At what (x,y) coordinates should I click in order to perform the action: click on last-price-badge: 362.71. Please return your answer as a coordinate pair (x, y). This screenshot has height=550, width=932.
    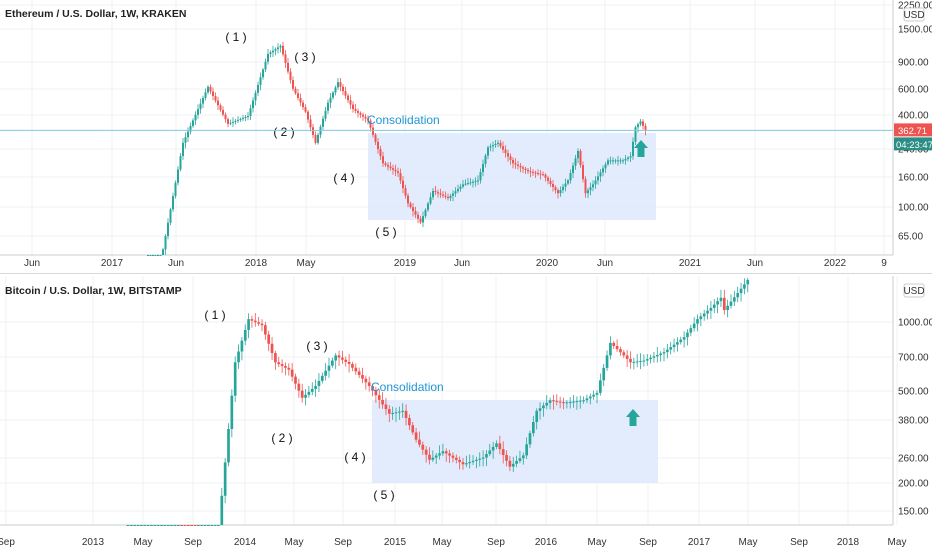
    Looking at the image, I should click on (912, 131).